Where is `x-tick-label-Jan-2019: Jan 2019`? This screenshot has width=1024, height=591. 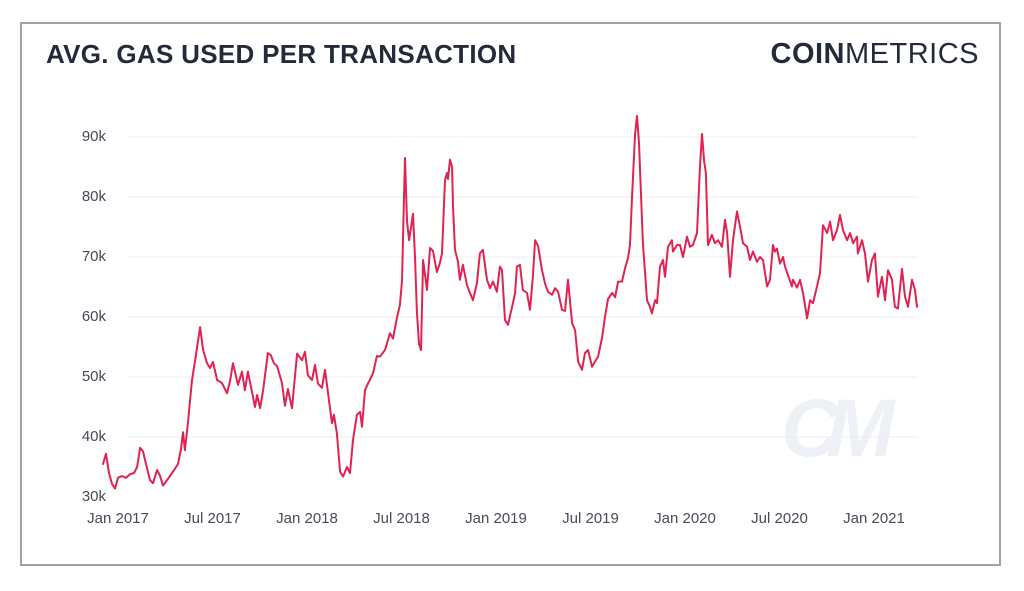
x-tick-label-Jan-2019: Jan 2019 is located at coordinates (496, 518).